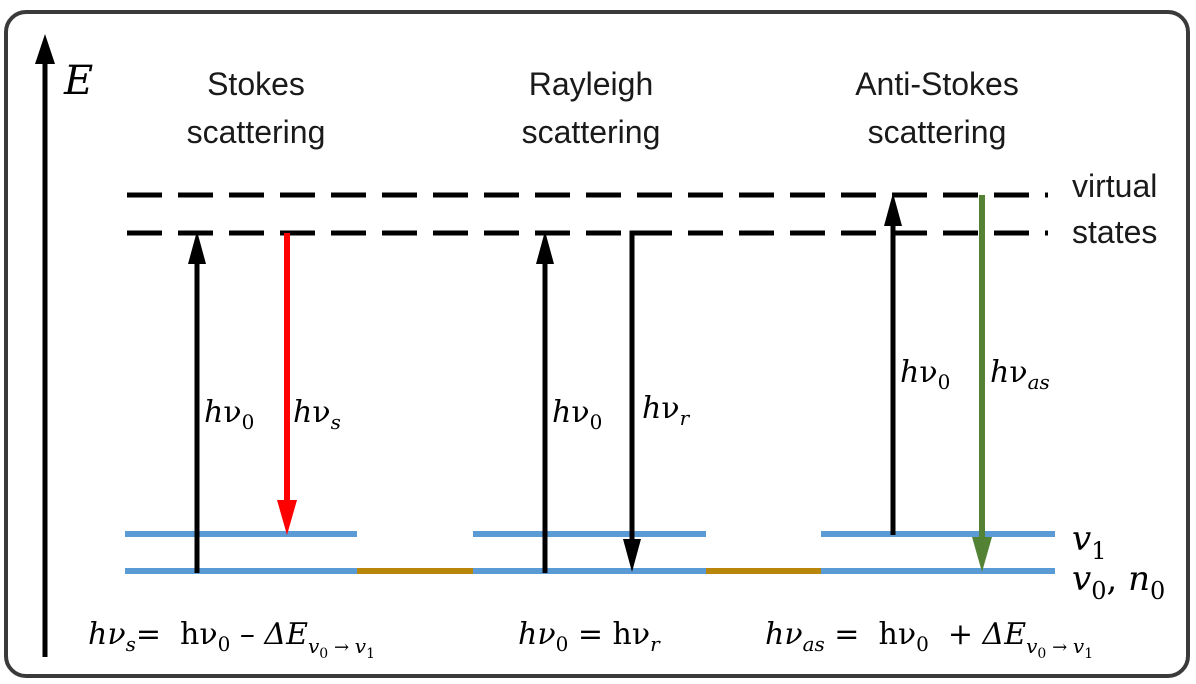 This screenshot has width=1196, height=684. Describe the element at coordinates (317, 414) in the screenshot. I see `stokes-hvs-label: hνs` at that location.